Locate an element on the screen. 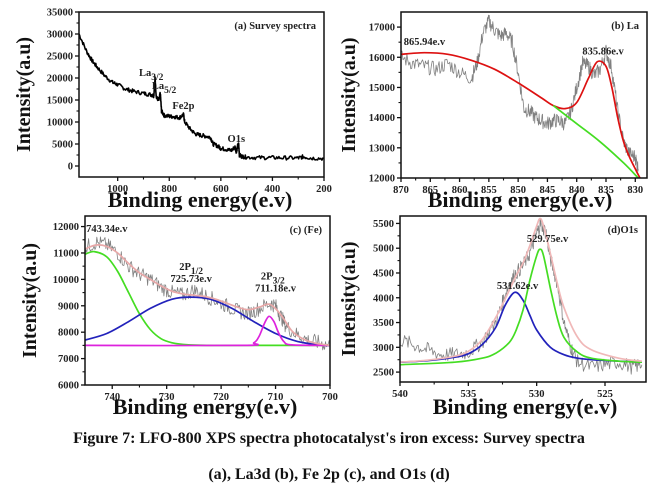  y-tick-label: 3000 is located at coordinates (383, 348).